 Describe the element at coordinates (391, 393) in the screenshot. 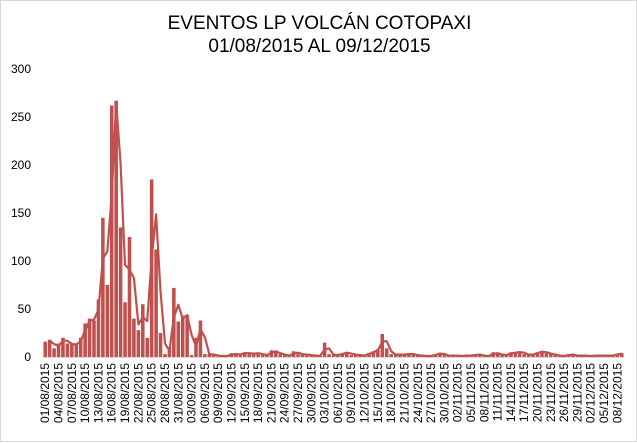

I see `x-tick-label: 18/10/2015` at that location.